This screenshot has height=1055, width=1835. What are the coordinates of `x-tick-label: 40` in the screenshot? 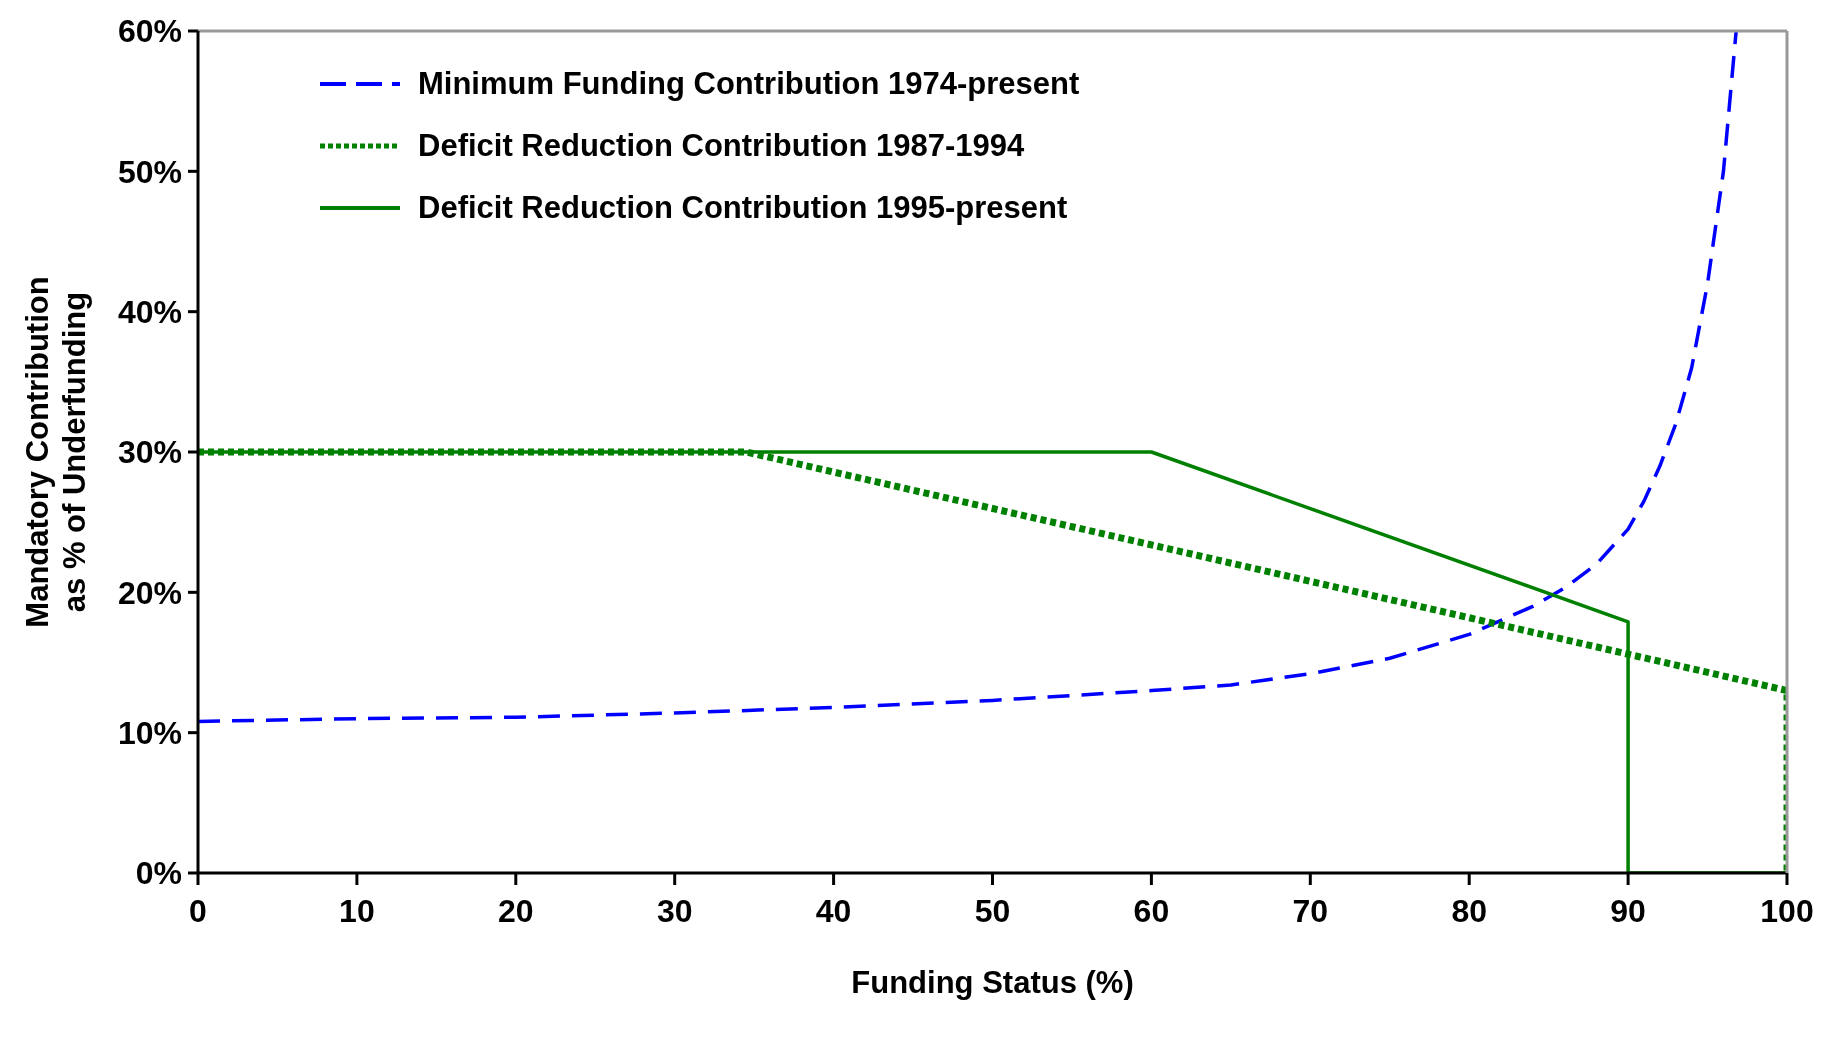 It's located at (833, 910).